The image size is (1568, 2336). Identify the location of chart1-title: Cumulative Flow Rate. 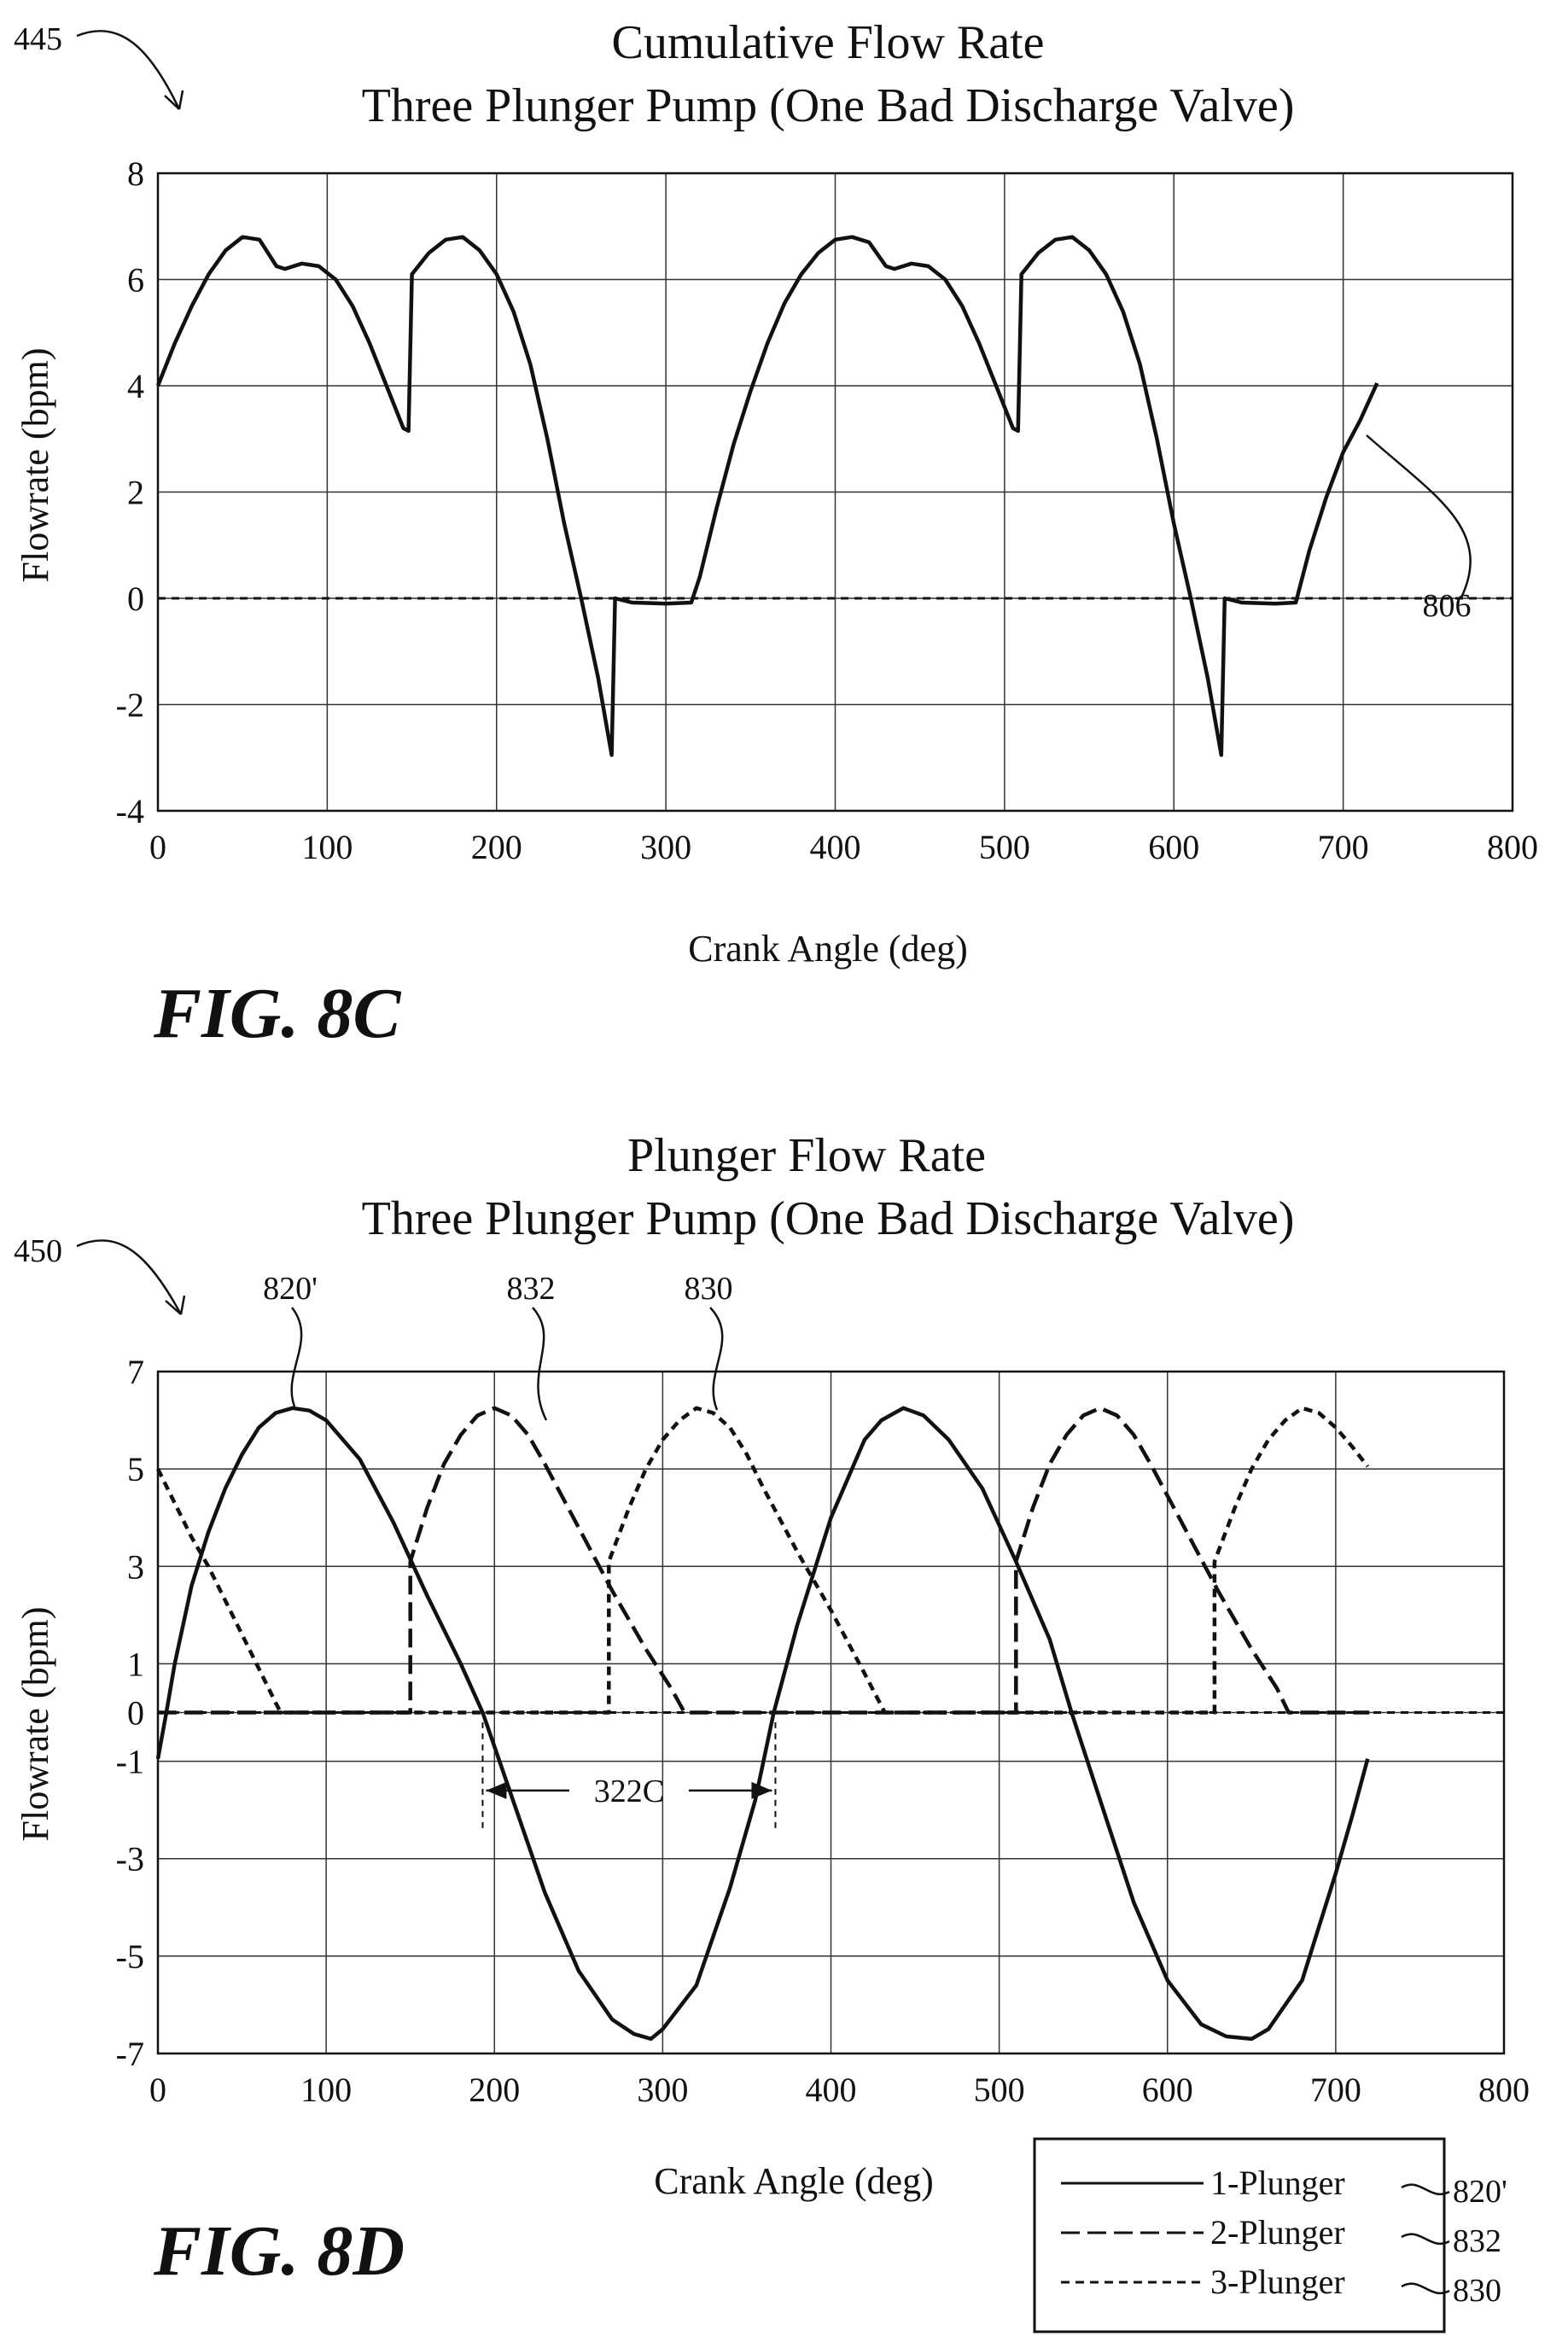
(828, 42).